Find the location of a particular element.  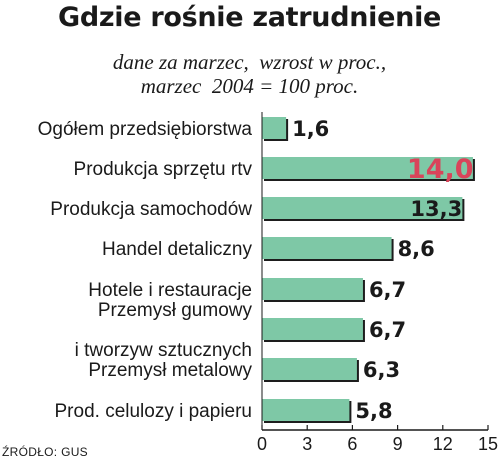

category-label: i tworzyw sztucznych is located at coordinates (163, 350).